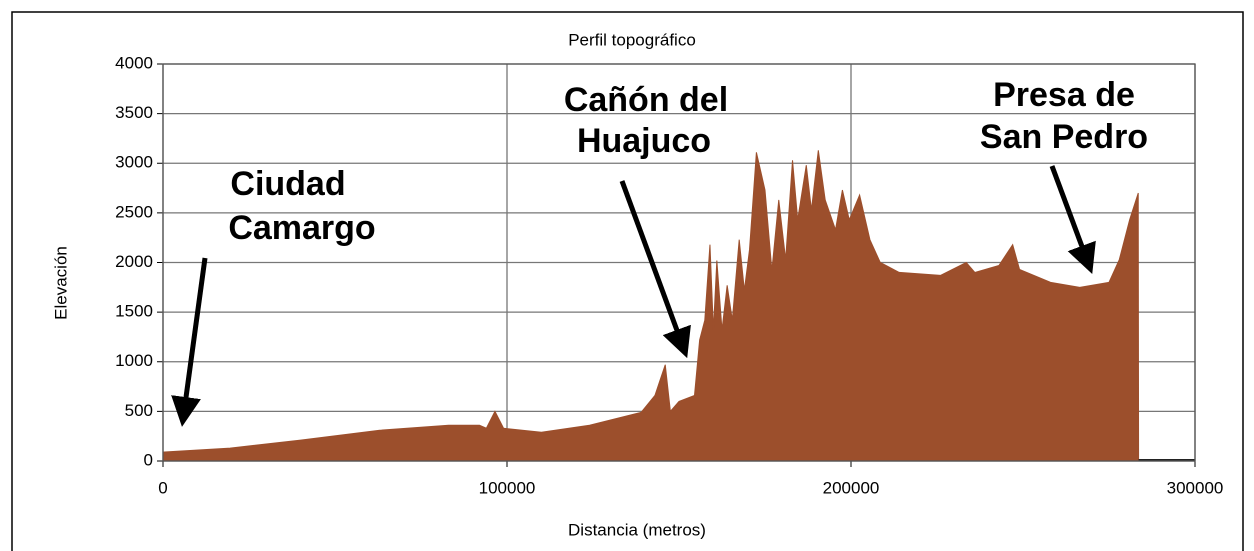 The height and width of the screenshot is (551, 1254). What do you see at coordinates (134, 62) in the screenshot?
I see `y-tick-label: 4000` at bounding box center [134, 62].